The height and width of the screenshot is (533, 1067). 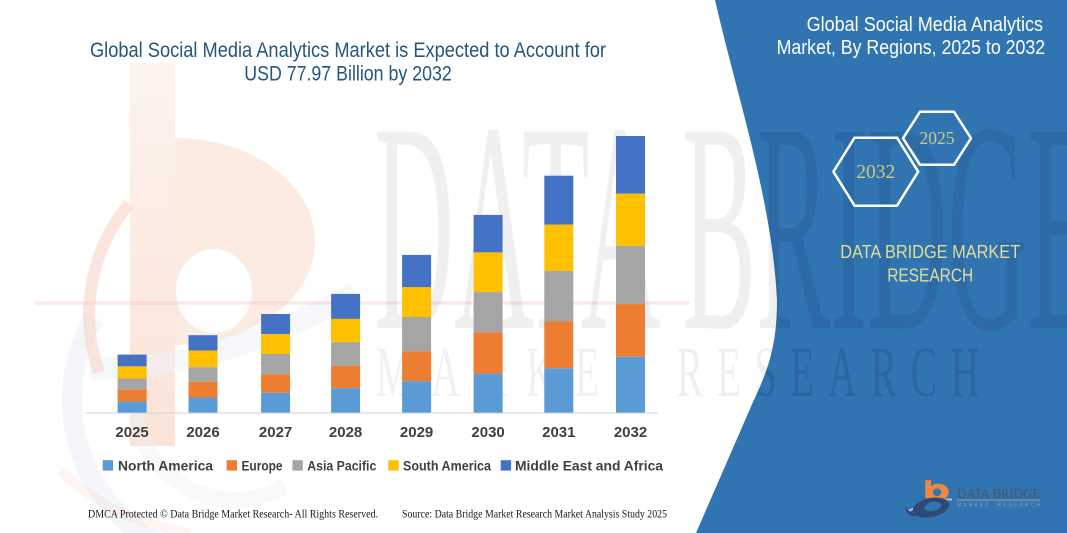 I want to click on svg-text: Middle East and Africa, so click(x=589, y=465).